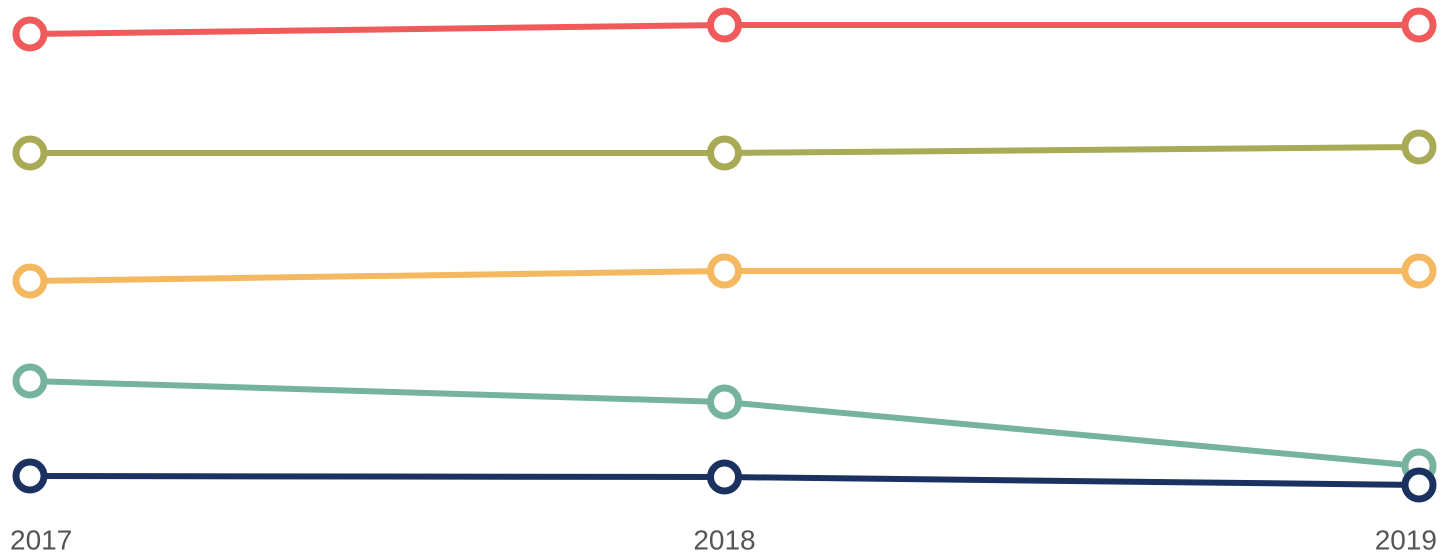 This screenshot has width=1449, height=559. What do you see at coordinates (1406, 539) in the screenshot?
I see `x-tick-label: 2019` at bounding box center [1406, 539].